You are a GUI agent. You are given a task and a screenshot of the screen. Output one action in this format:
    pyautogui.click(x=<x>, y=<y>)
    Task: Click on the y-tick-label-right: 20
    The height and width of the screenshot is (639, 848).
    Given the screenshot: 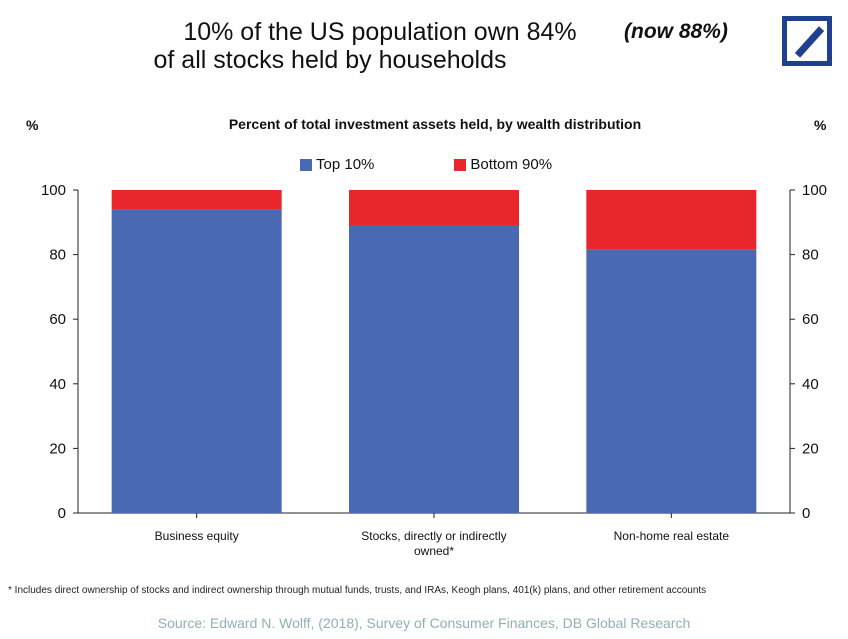 What is the action you would take?
    pyautogui.click(x=810, y=448)
    